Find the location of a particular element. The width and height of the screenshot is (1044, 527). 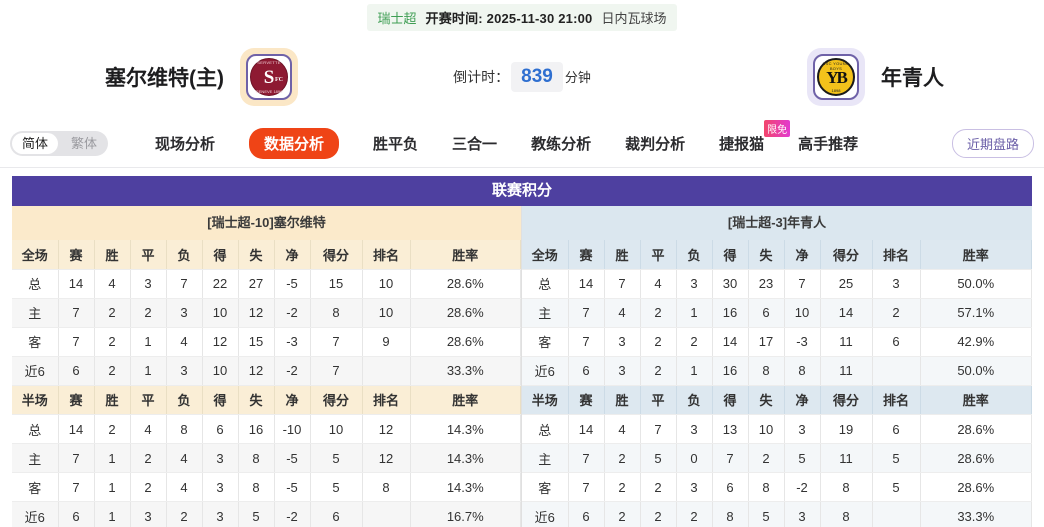

cell-8: 12 is located at coordinates (386, 429).